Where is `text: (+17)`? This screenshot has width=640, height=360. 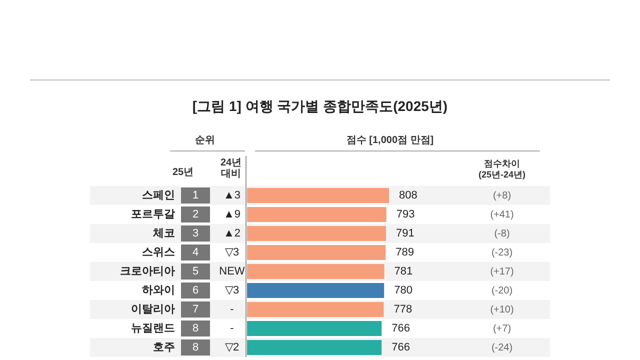 text: (+17) is located at coordinates (502, 272).